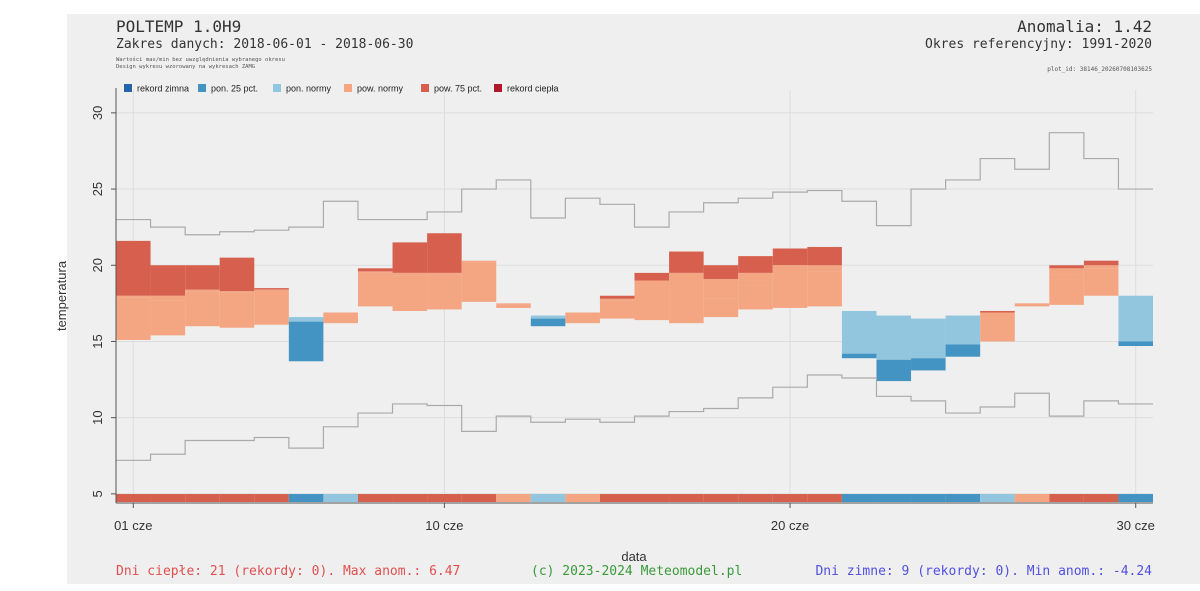 This screenshot has height=591, width=1200. Describe the element at coordinates (97, 189) in the screenshot. I see `y-tick-label: 25` at that location.